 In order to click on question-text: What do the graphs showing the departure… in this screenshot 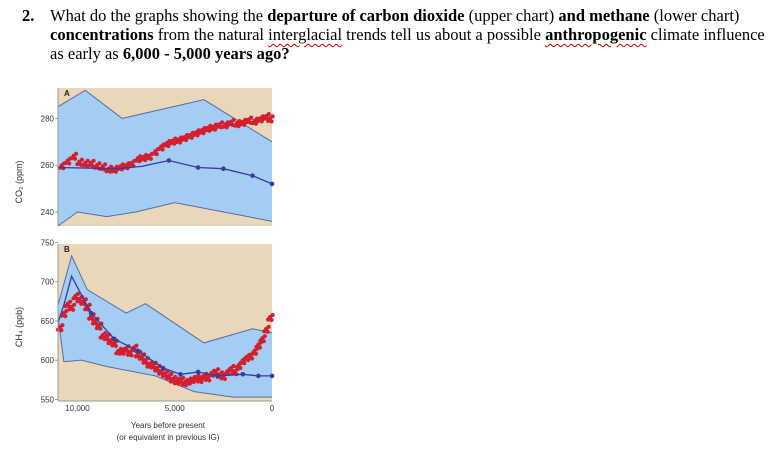, I will do `click(408, 34)`.